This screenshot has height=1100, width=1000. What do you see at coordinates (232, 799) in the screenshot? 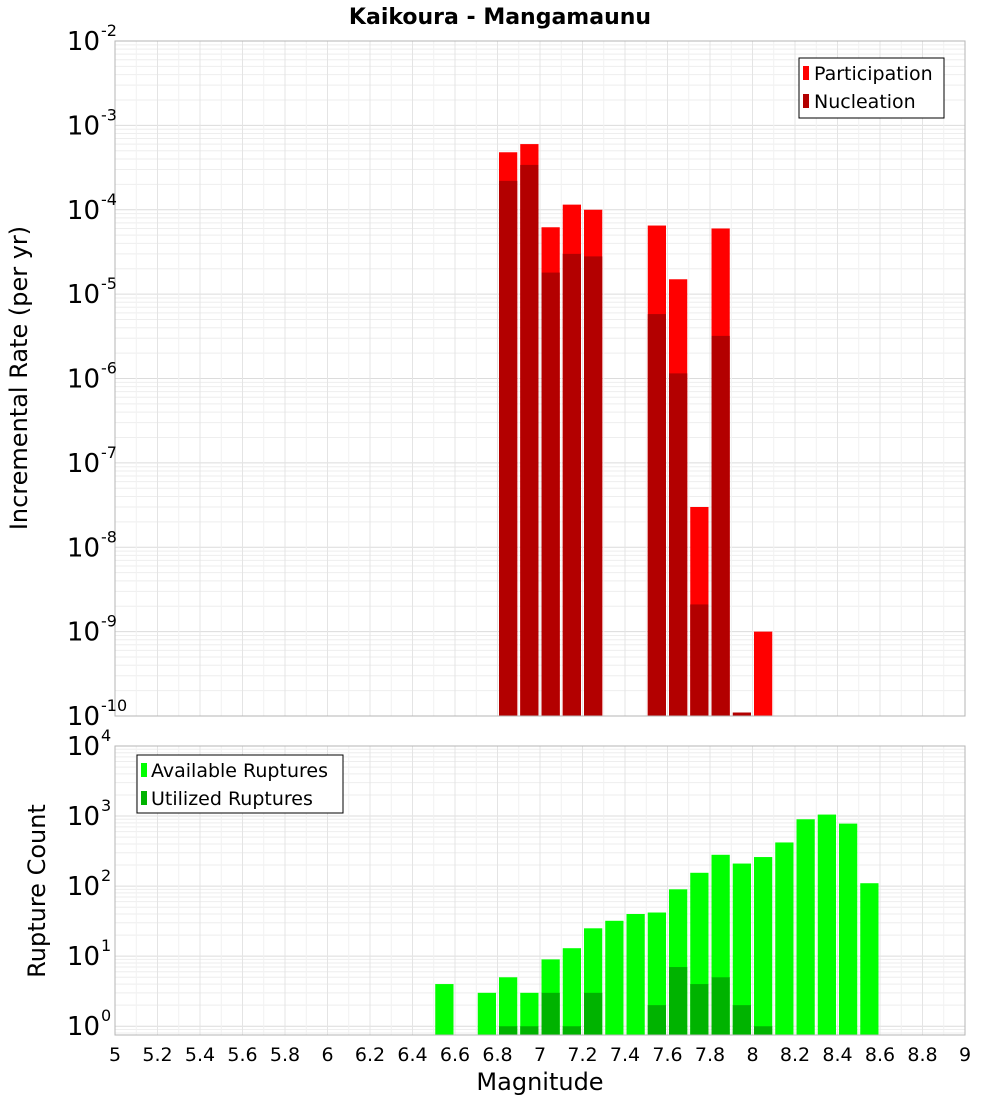
I see `legend-label-utilized: Utilized Ruptures` at bounding box center [232, 799].